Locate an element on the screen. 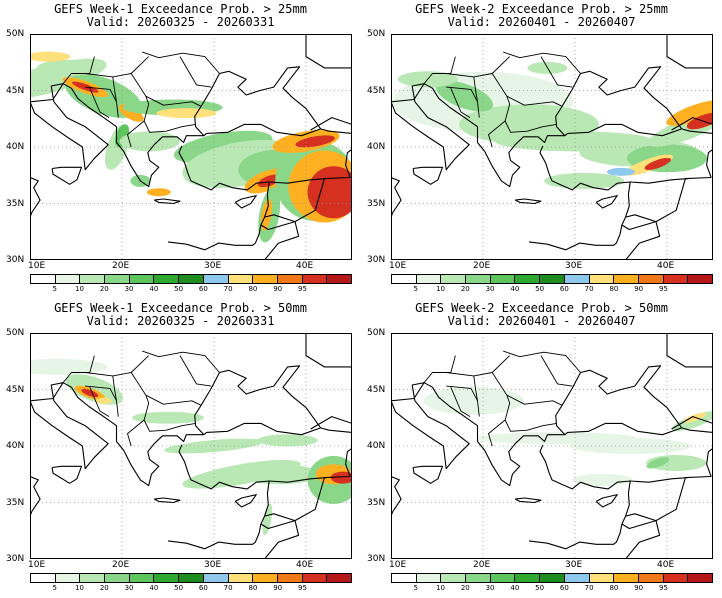 Image resolution: width=722 pixels, height=598 pixels. colorbar-level-label: 90 is located at coordinates (639, 588).